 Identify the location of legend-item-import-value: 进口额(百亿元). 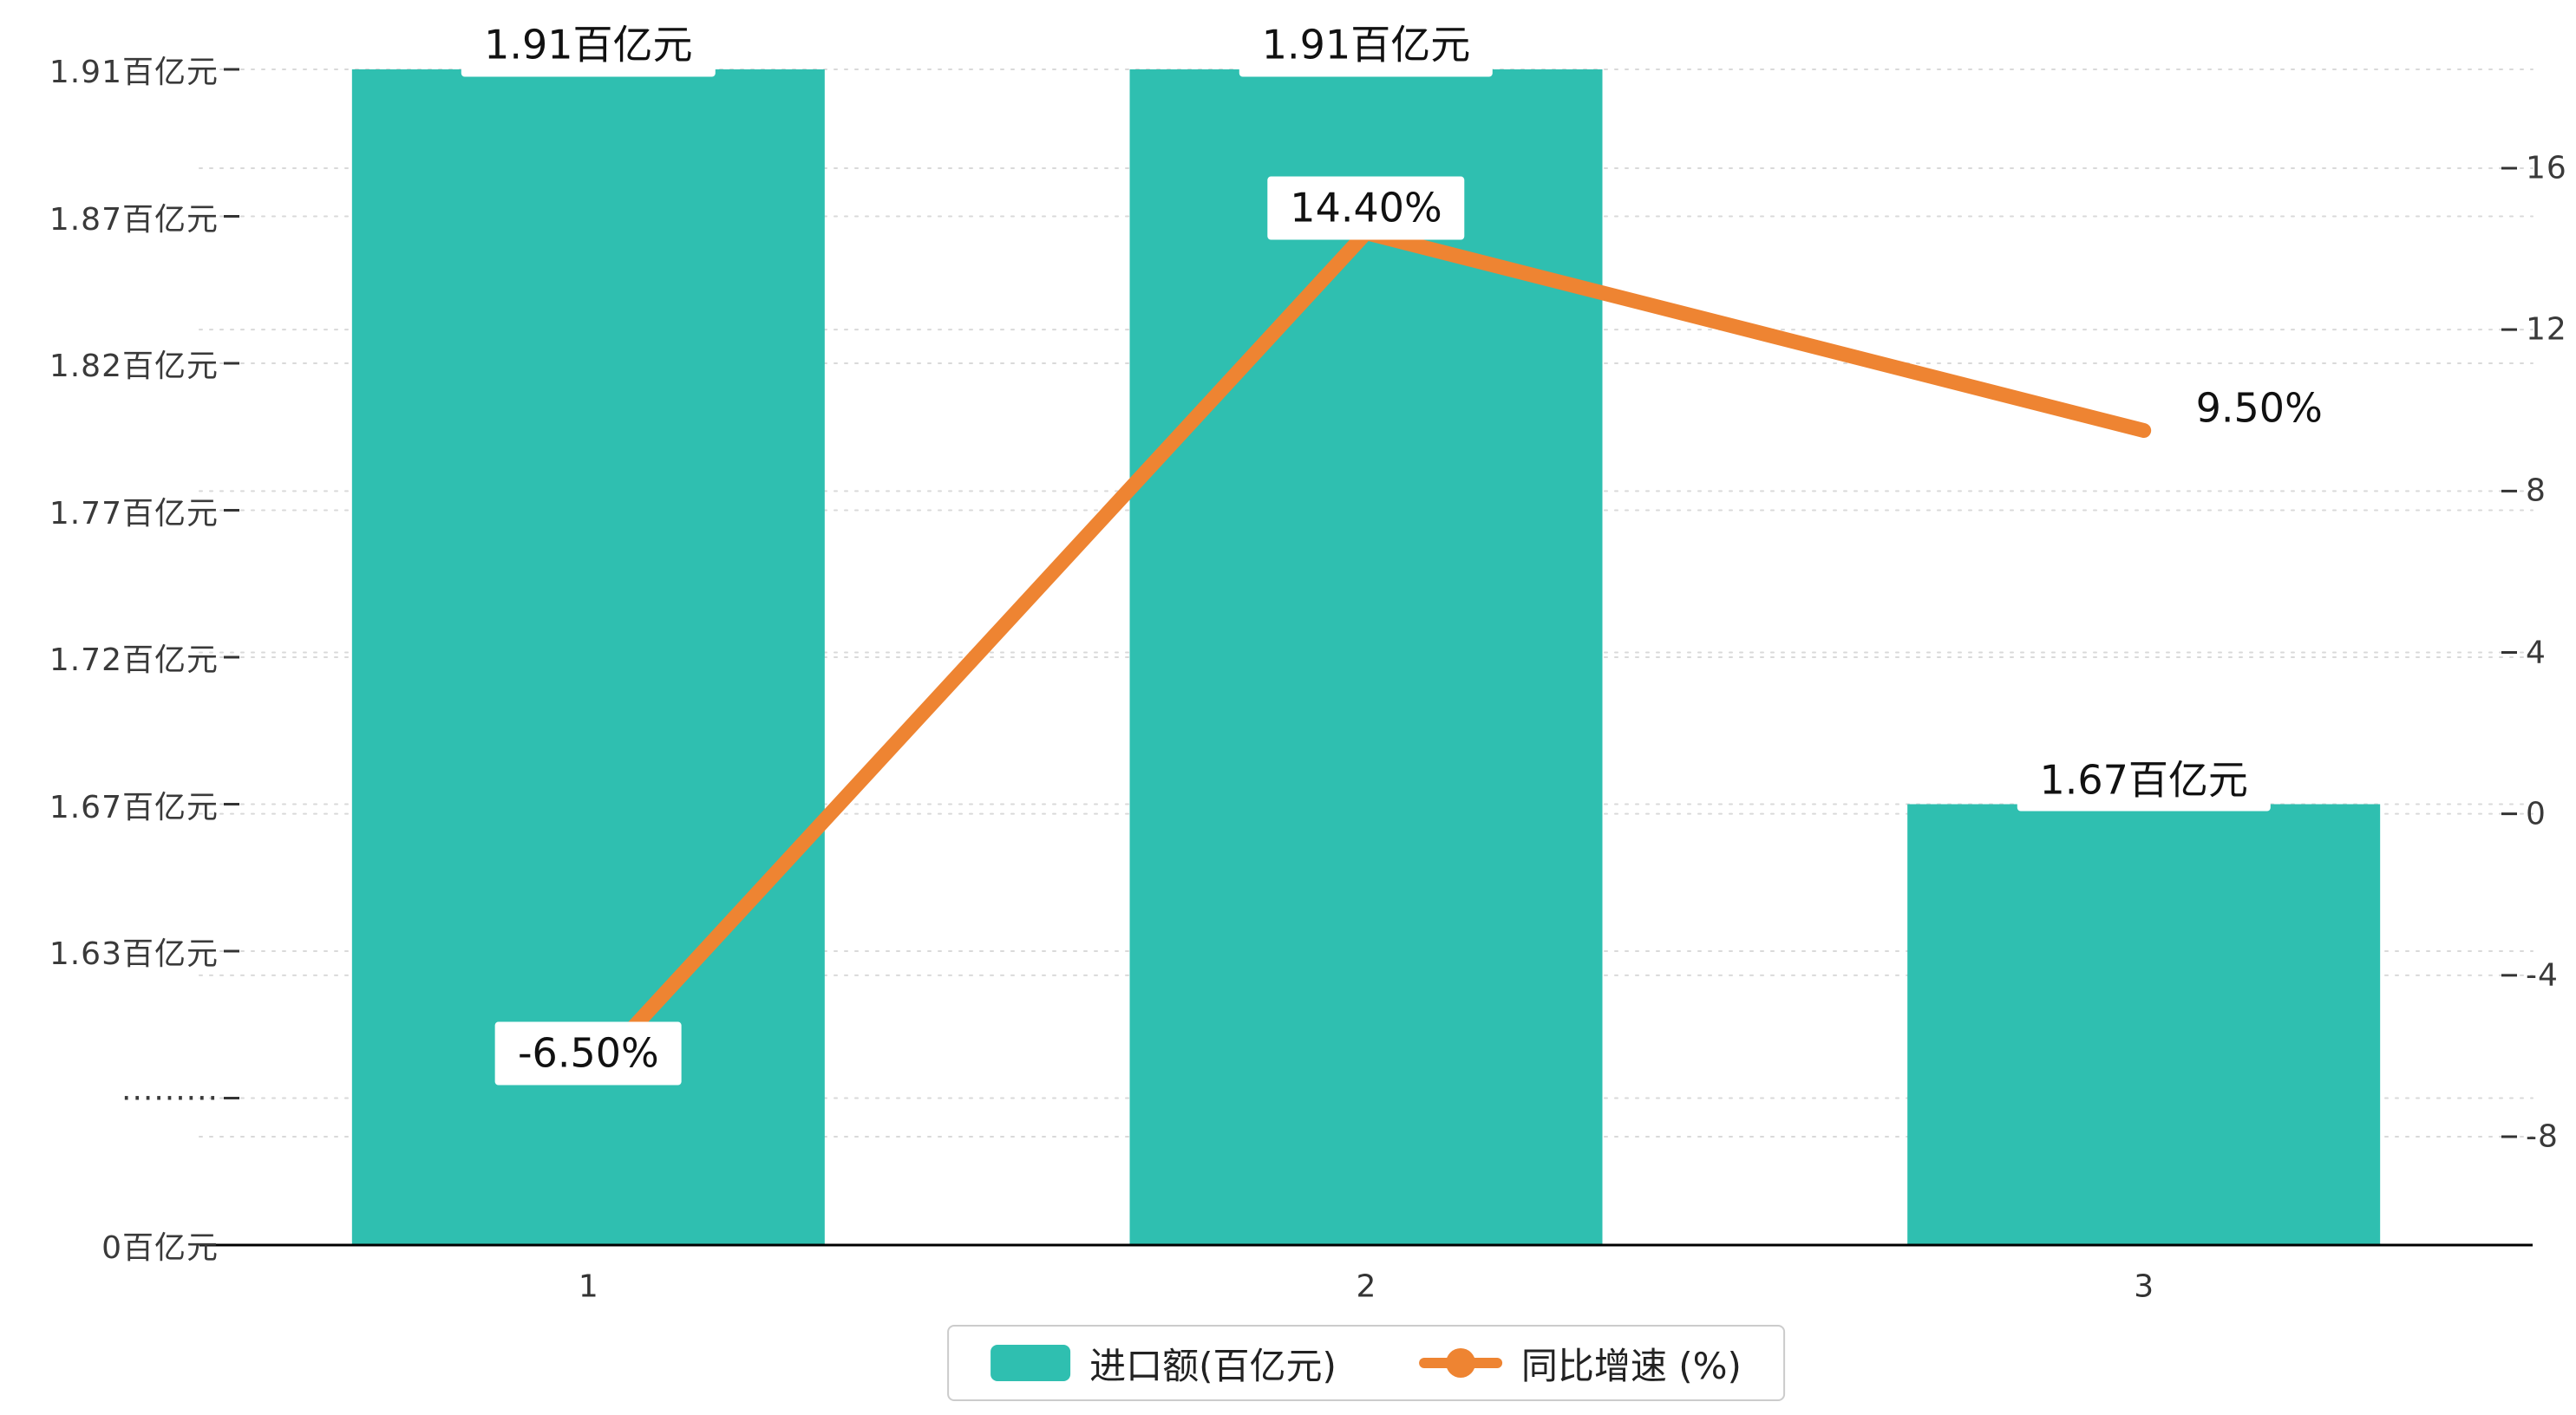
(1164, 1363).